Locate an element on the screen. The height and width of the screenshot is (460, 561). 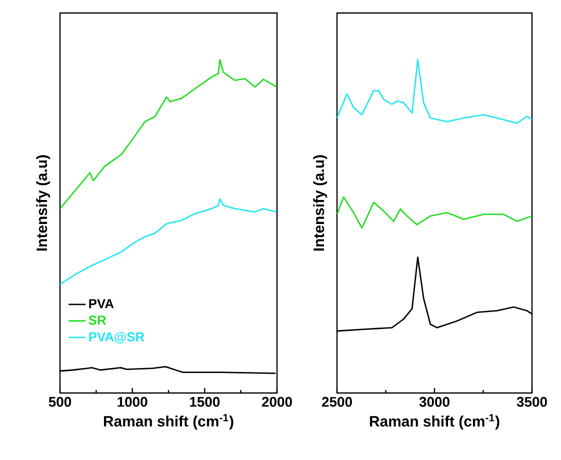
legend-label: SR is located at coordinates (97, 320).